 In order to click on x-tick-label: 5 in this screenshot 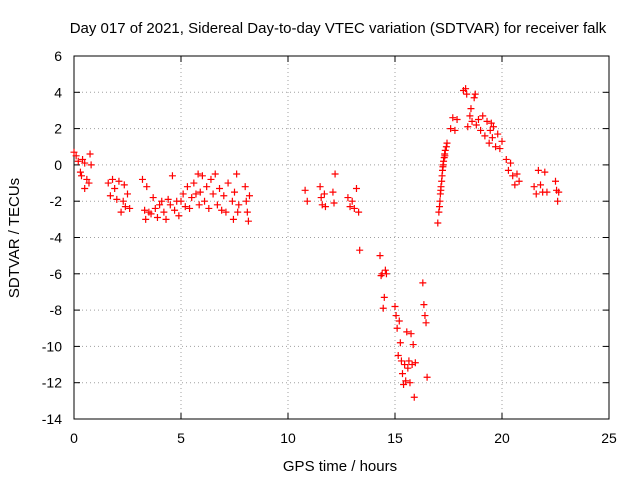, I will do `click(181, 438)`.